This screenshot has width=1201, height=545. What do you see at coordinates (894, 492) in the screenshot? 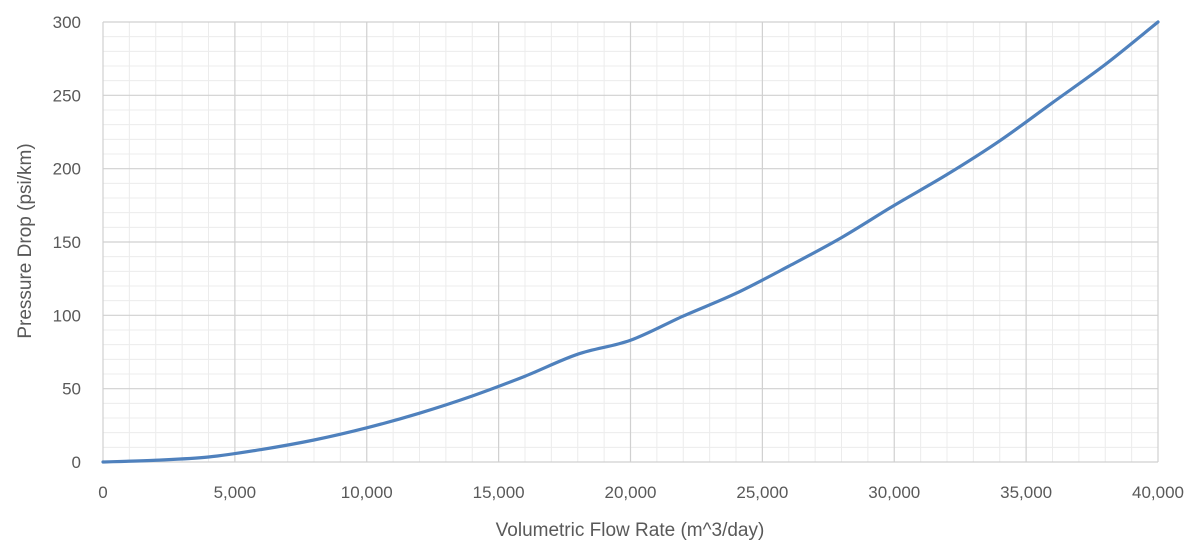
I see `x-tick-label: 30,000` at bounding box center [894, 492].